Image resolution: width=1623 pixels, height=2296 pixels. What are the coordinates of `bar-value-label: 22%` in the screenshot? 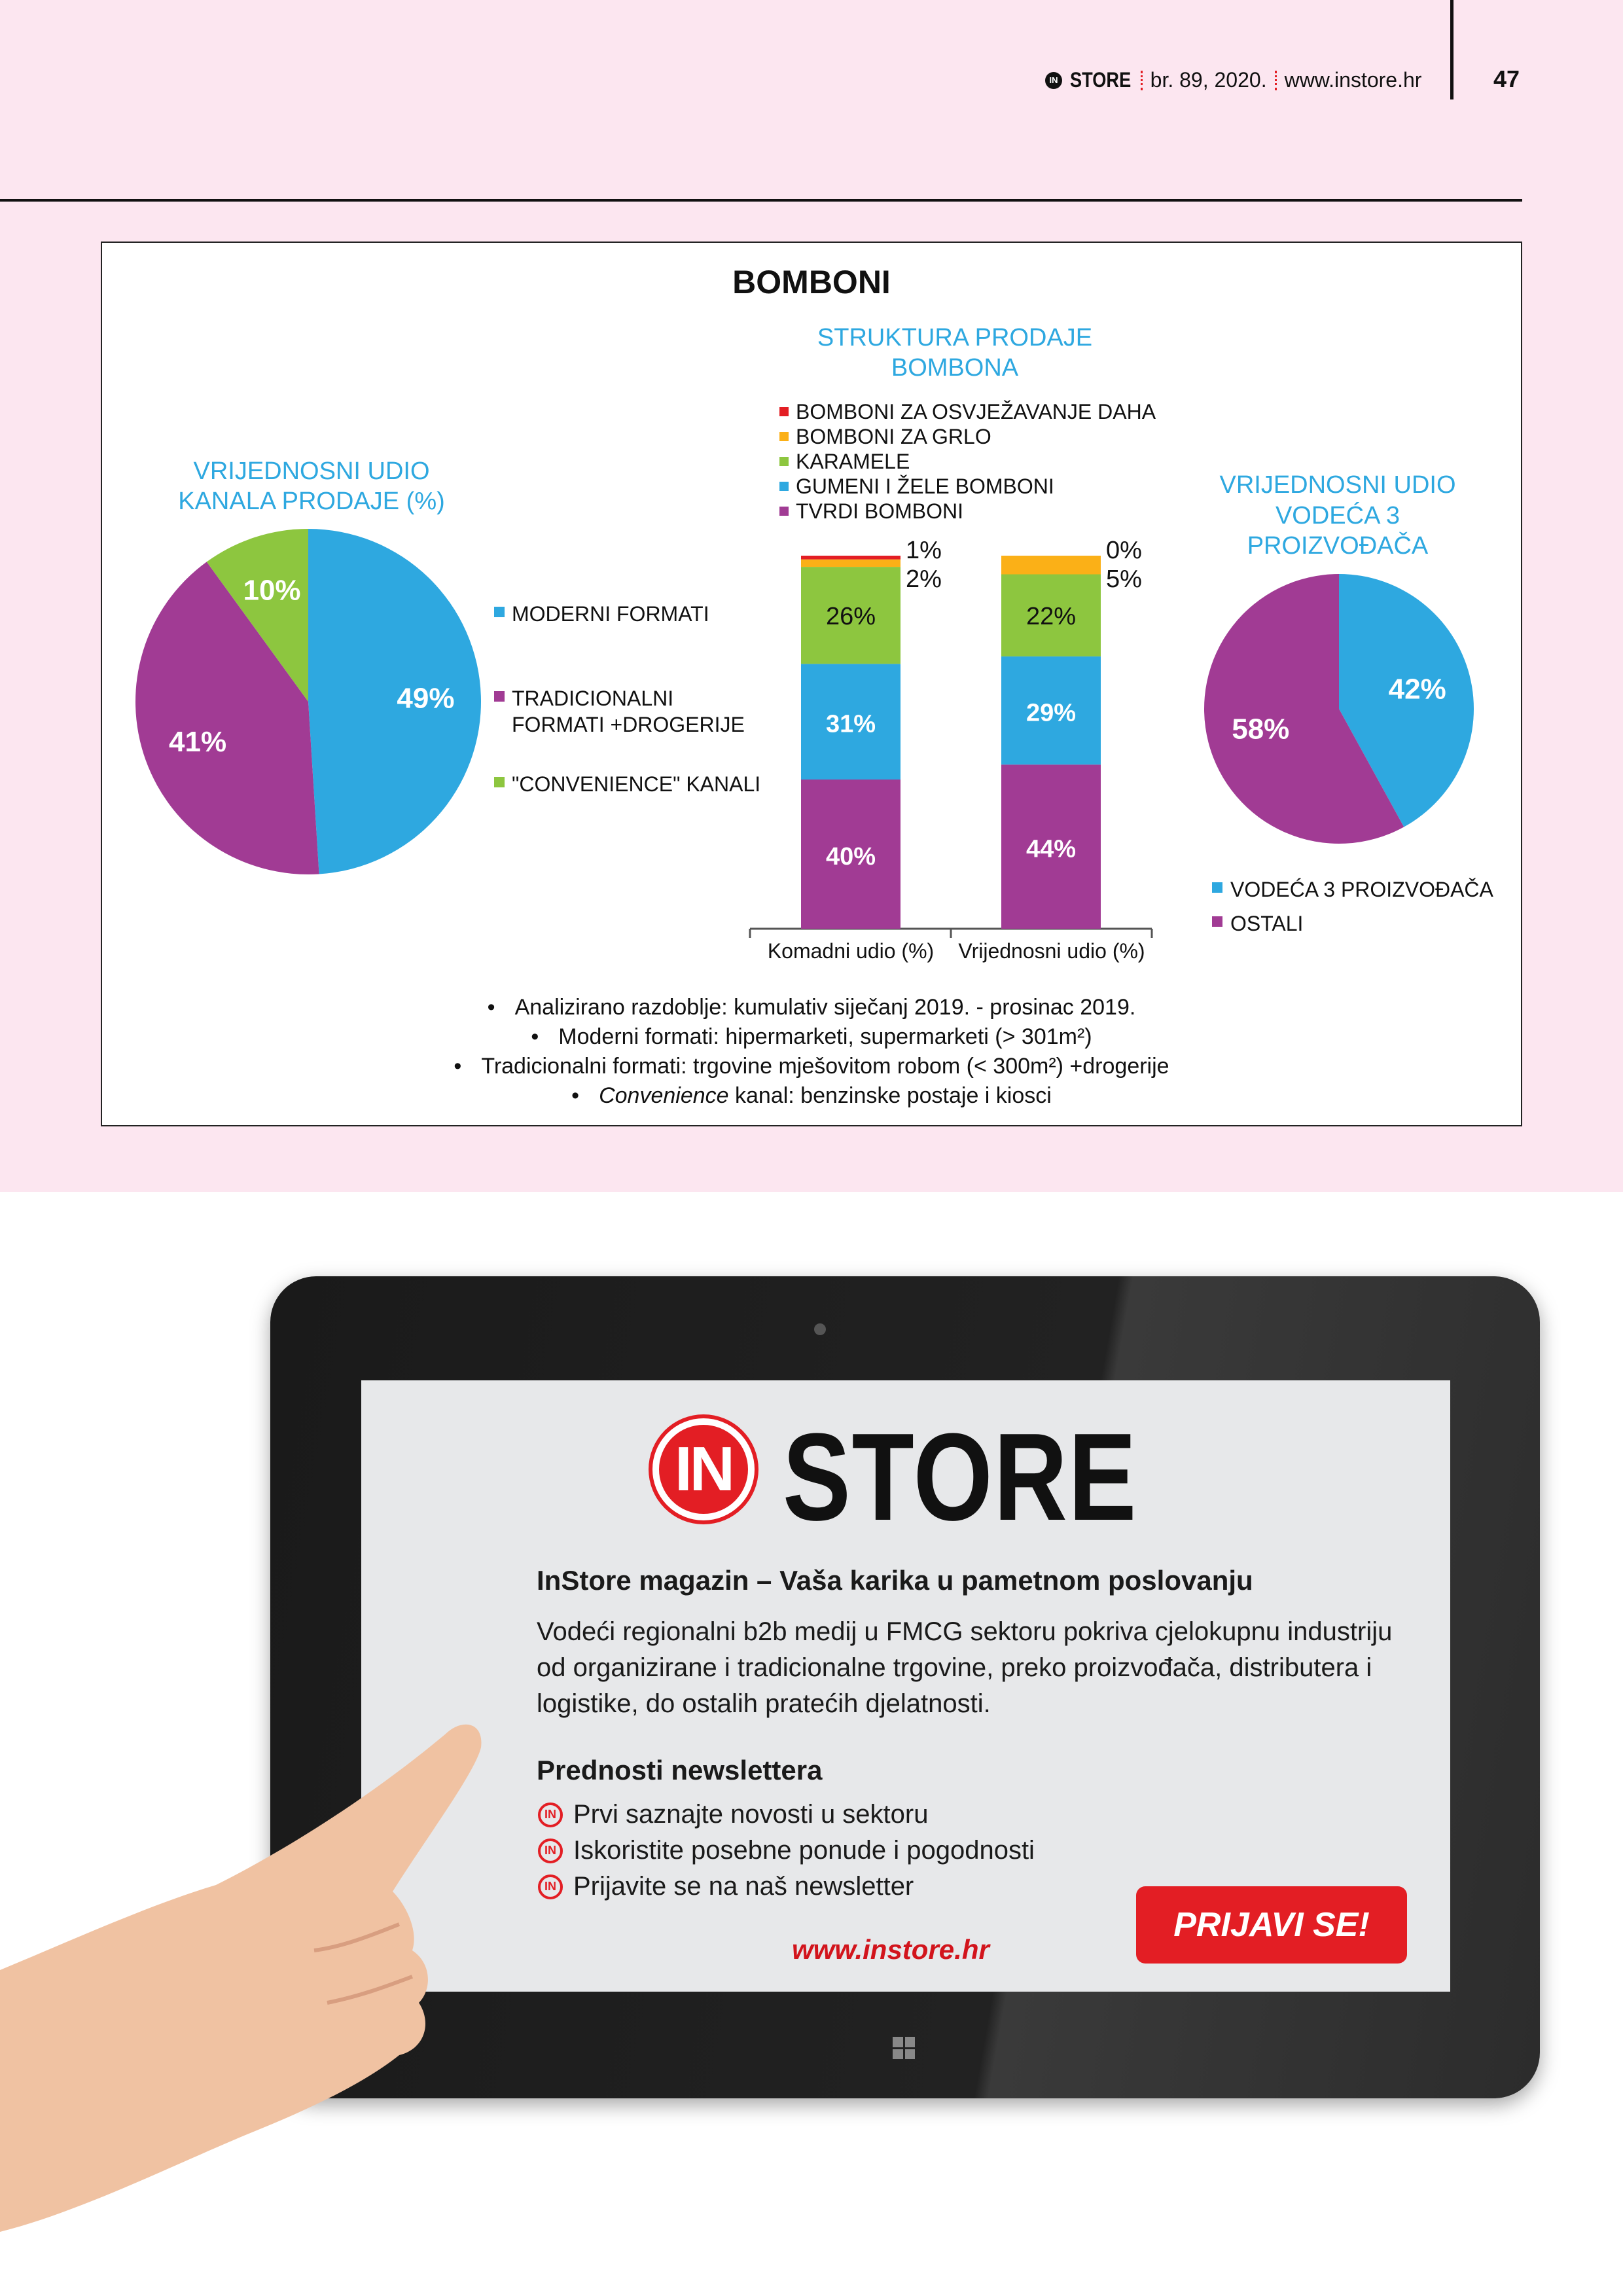 It's located at (1051, 616).